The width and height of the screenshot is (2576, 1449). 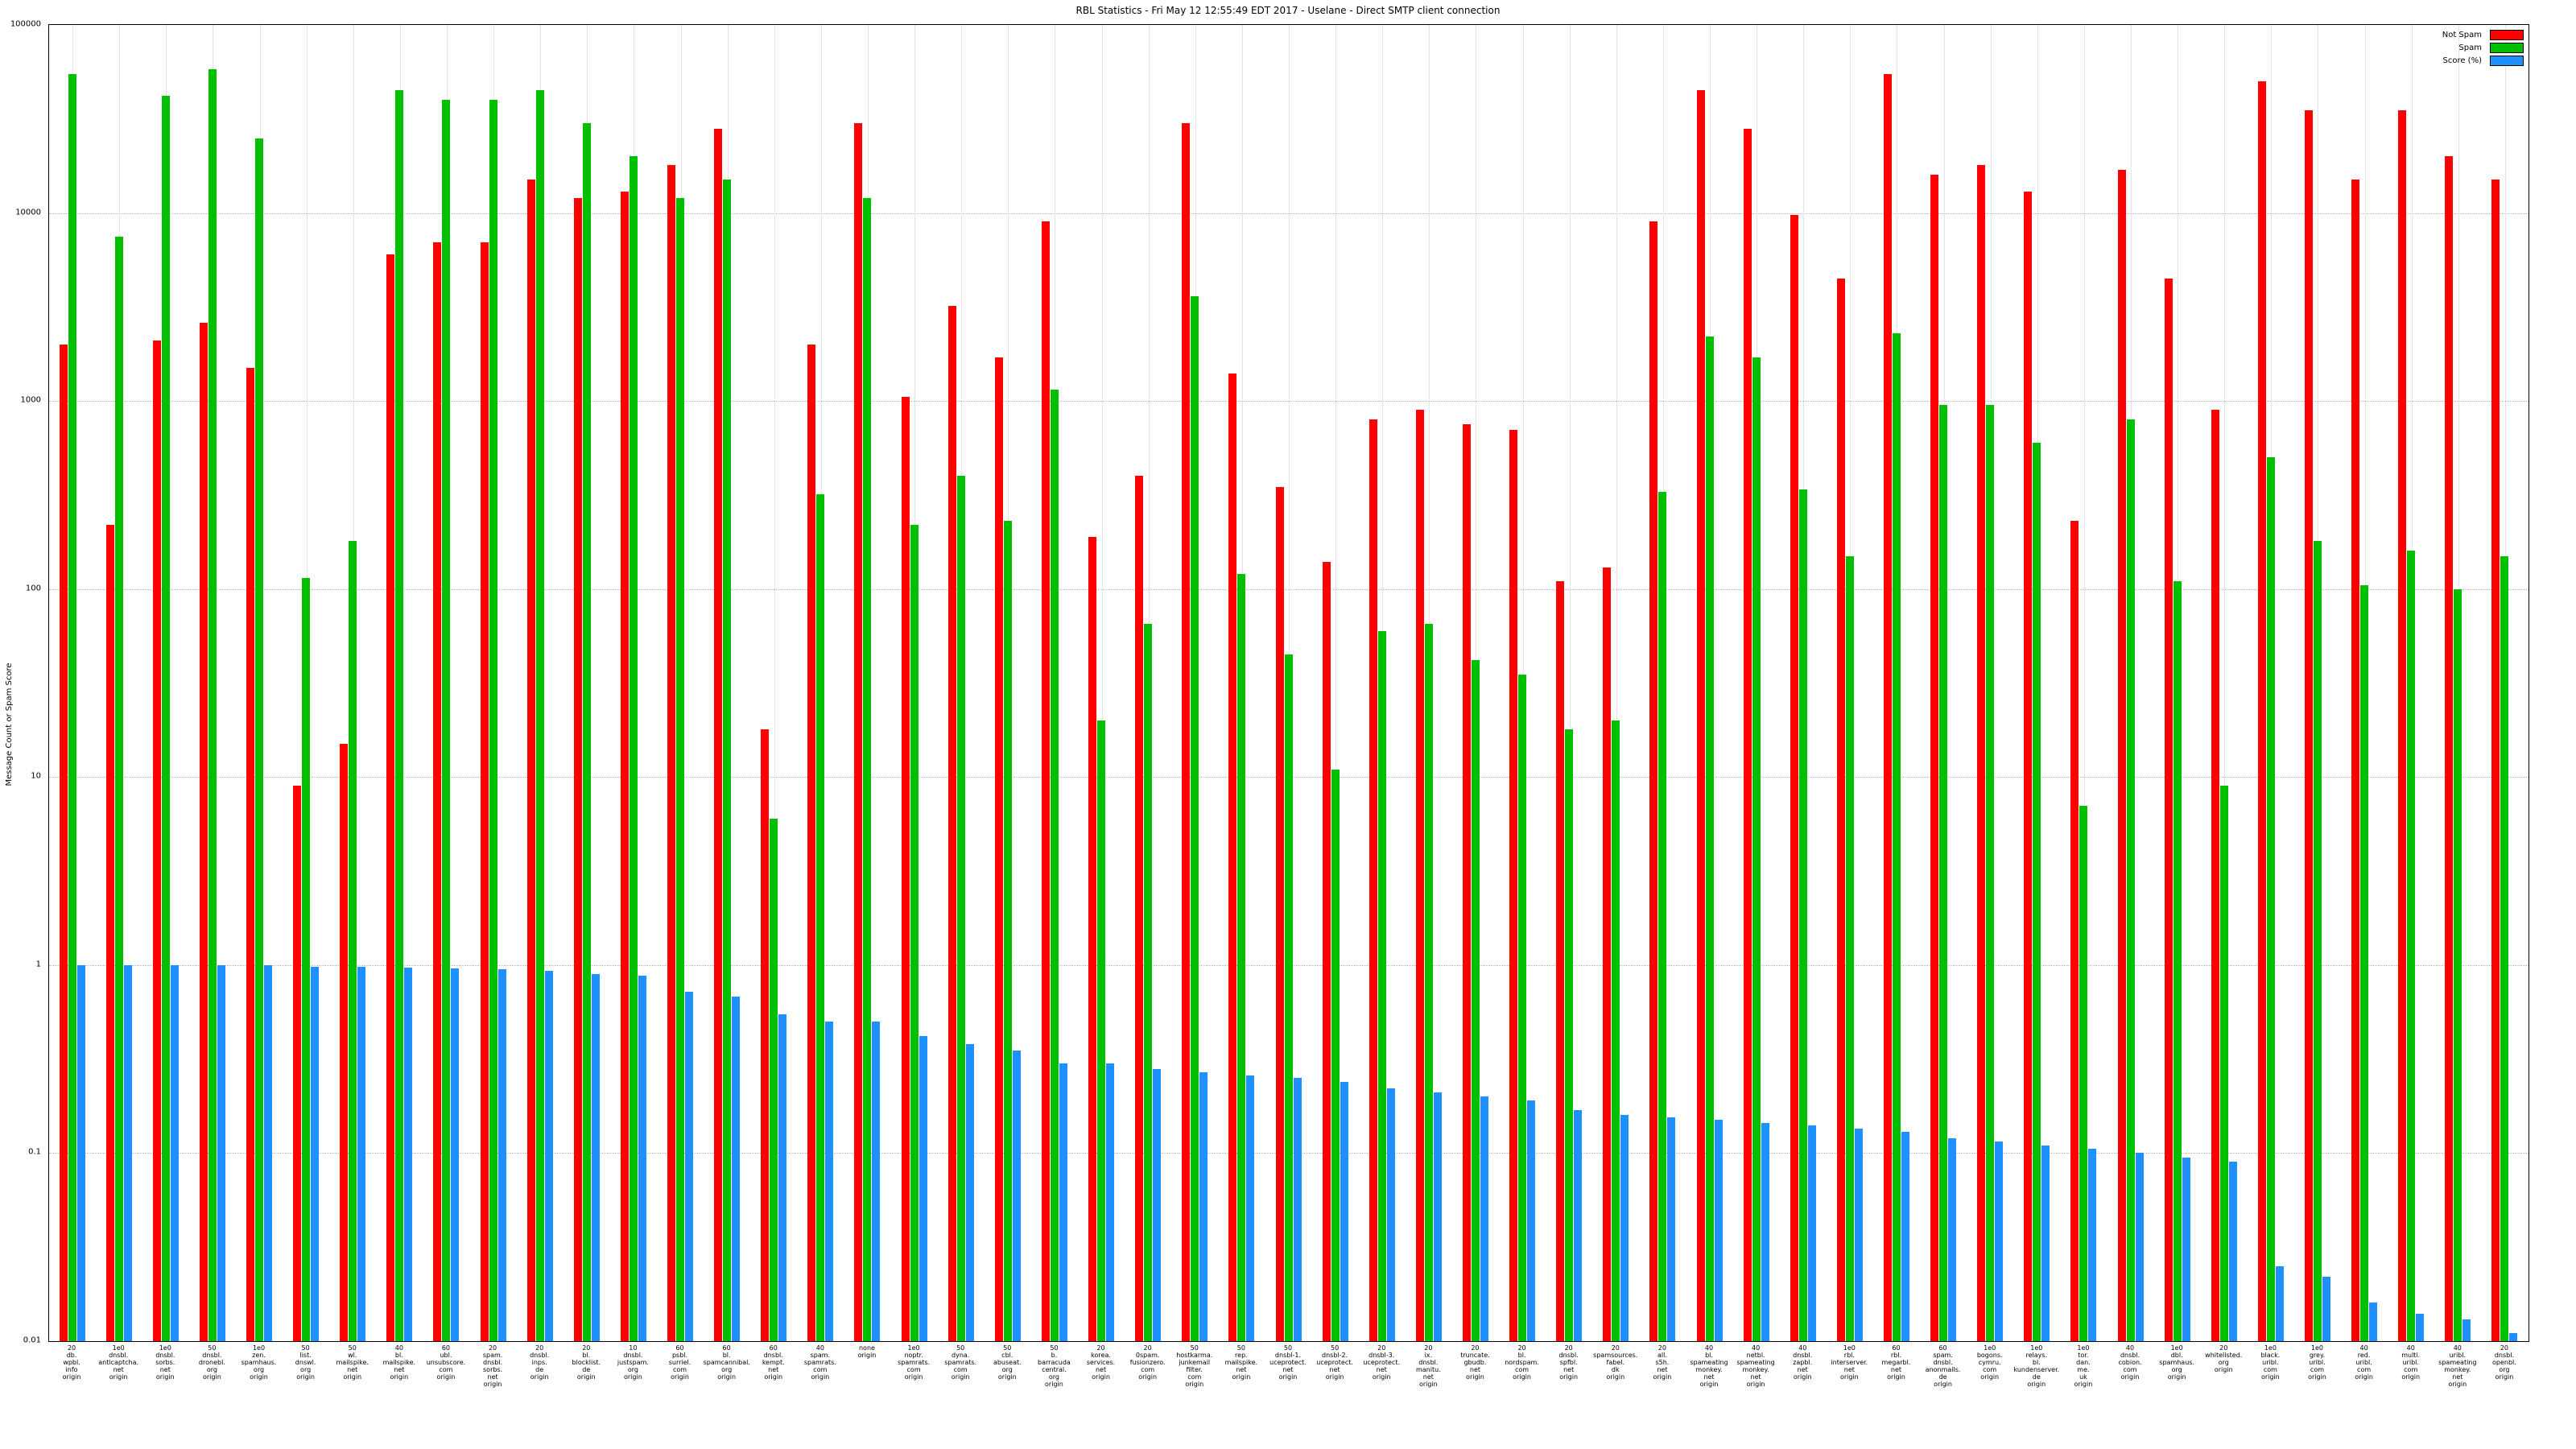 I want to click on x-tick-label: 20 all. s5h. net origin, so click(x=1662, y=1362).